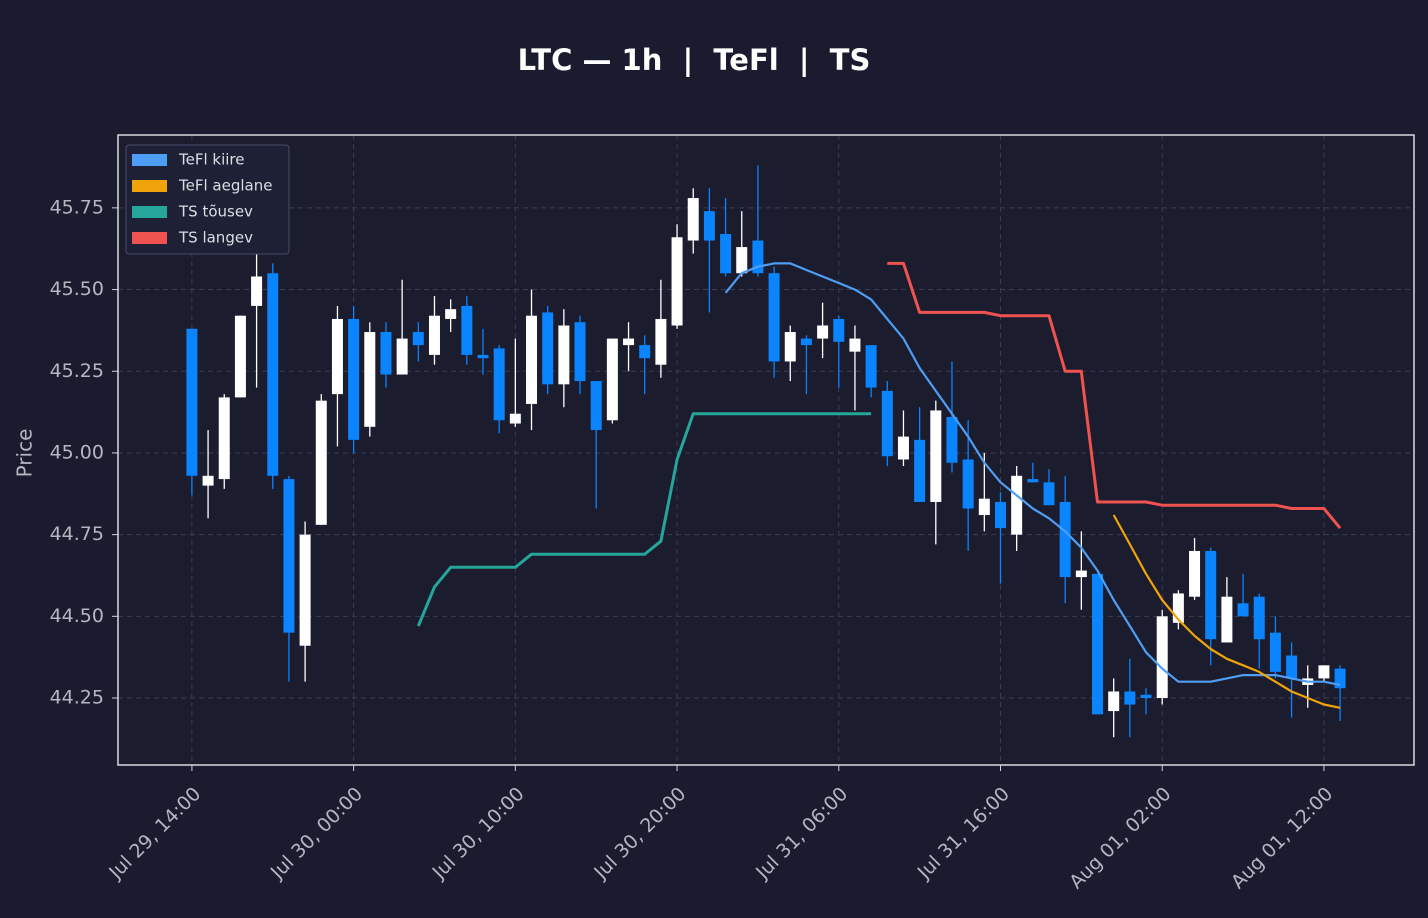 The image size is (1428, 918). I want to click on legend-box, so click(207, 199).